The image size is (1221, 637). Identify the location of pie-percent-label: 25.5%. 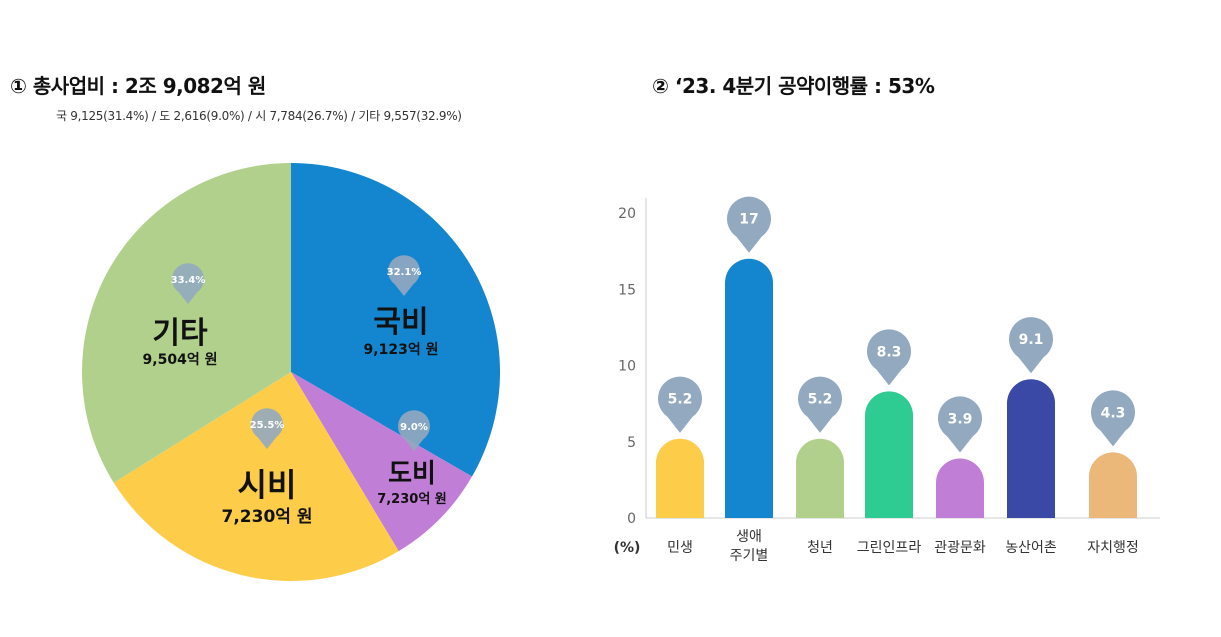
(267, 425).